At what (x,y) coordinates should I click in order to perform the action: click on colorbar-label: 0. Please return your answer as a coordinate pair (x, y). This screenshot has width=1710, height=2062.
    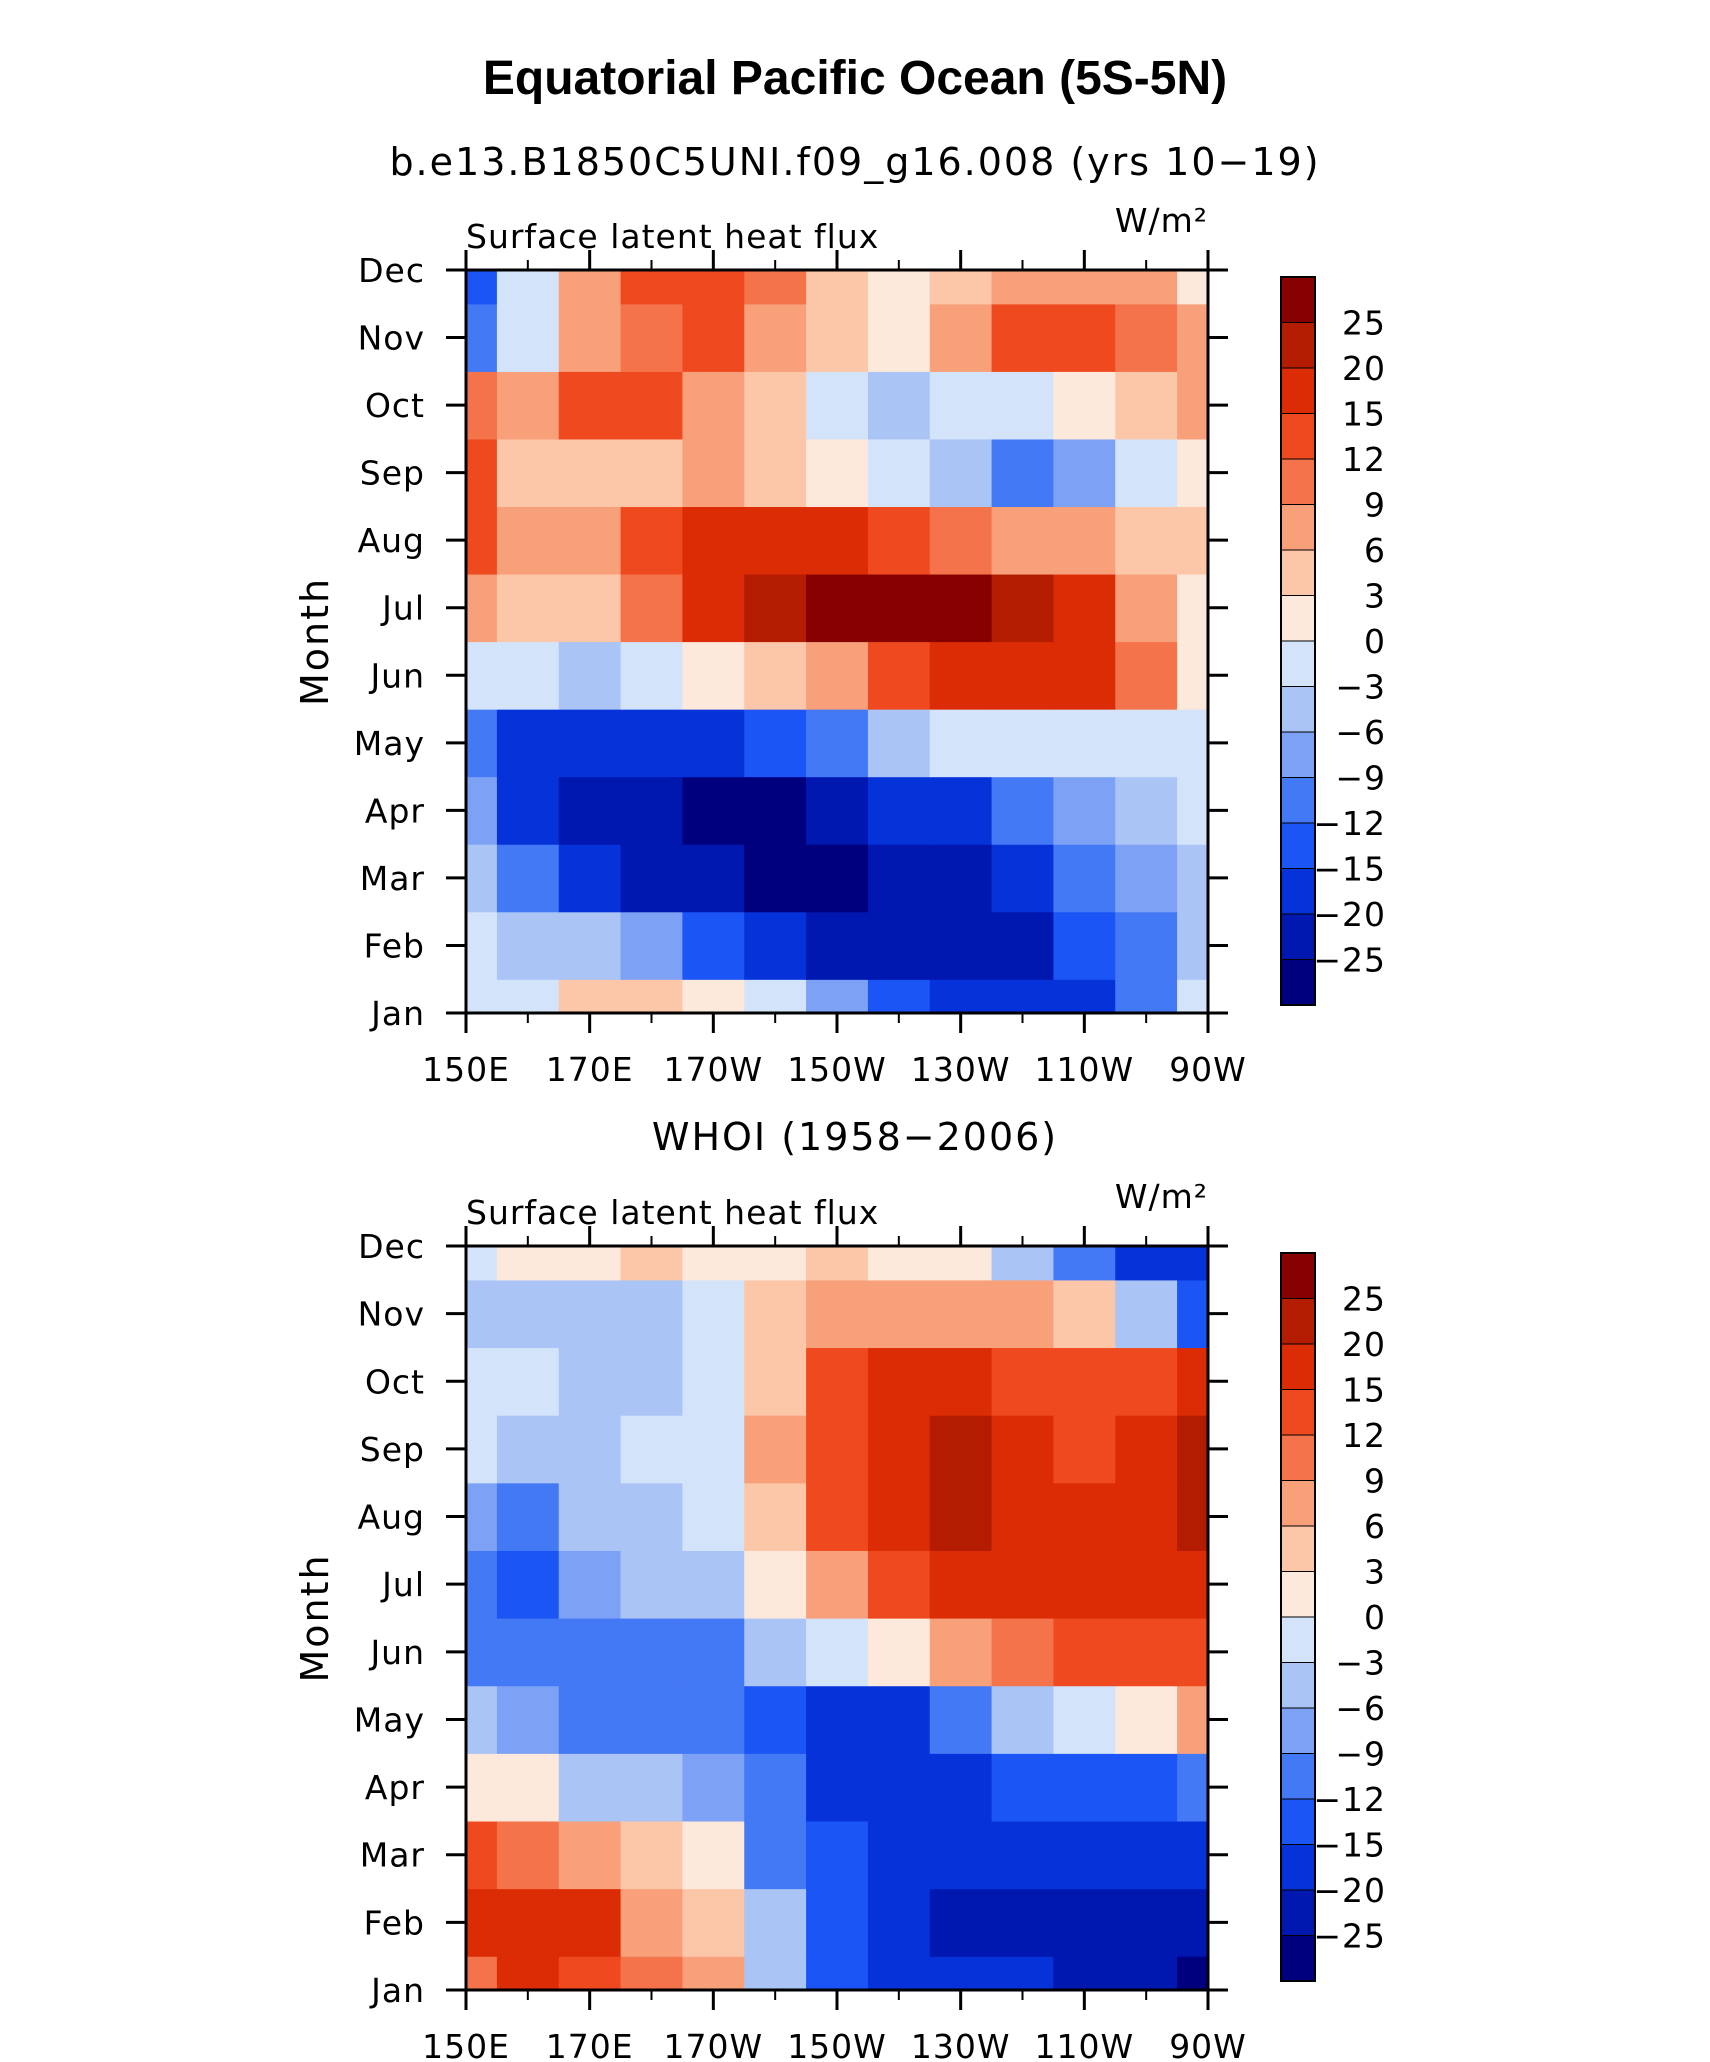
    Looking at the image, I should click on (1375, 641).